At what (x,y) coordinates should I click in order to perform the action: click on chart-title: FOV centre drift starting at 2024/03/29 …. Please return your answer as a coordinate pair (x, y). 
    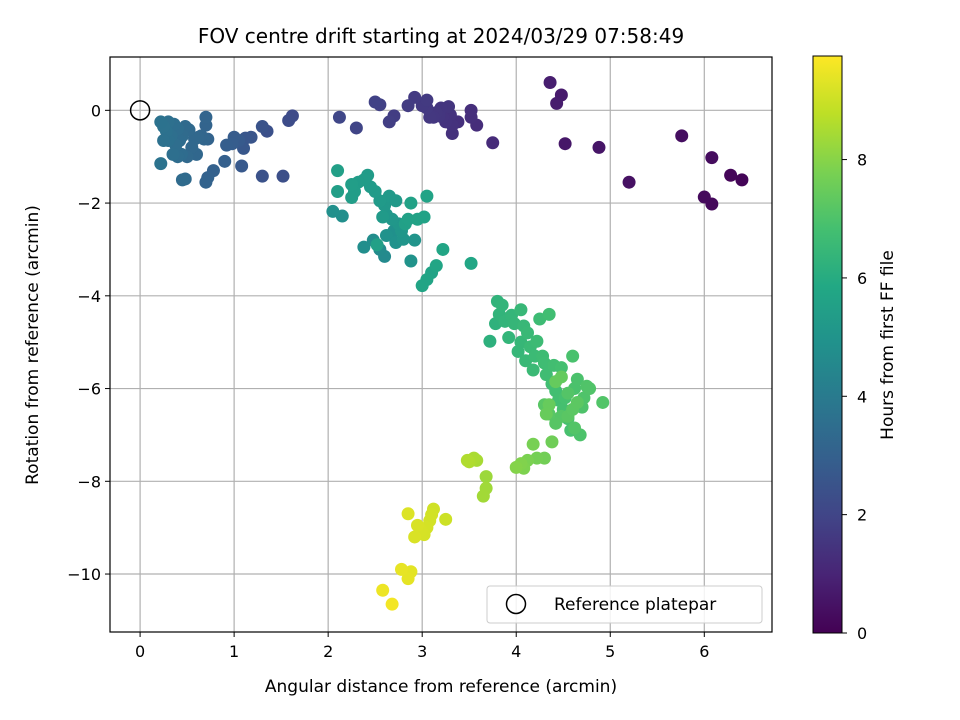
    Looking at the image, I should click on (441, 36).